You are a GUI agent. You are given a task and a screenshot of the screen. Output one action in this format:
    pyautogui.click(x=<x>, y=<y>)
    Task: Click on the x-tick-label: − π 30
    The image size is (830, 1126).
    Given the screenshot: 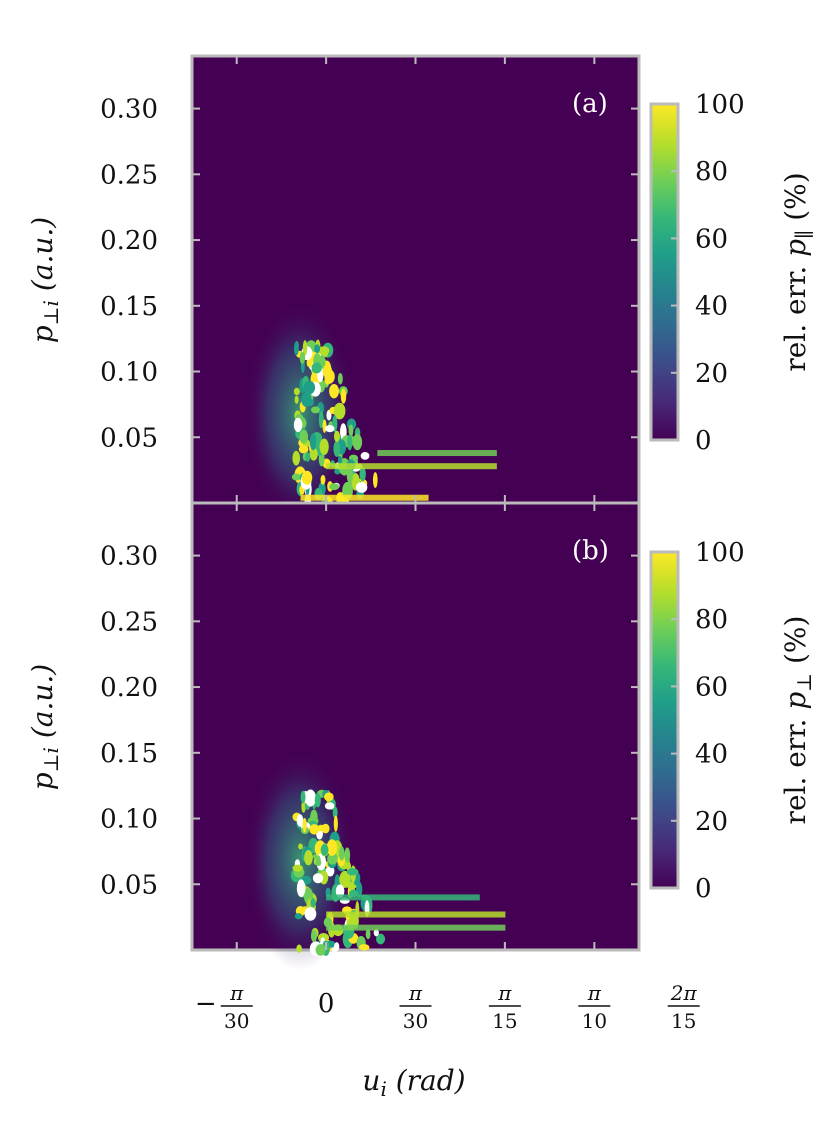 What is the action you would take?
    pyautogui.click(x=224, y=1007)
    